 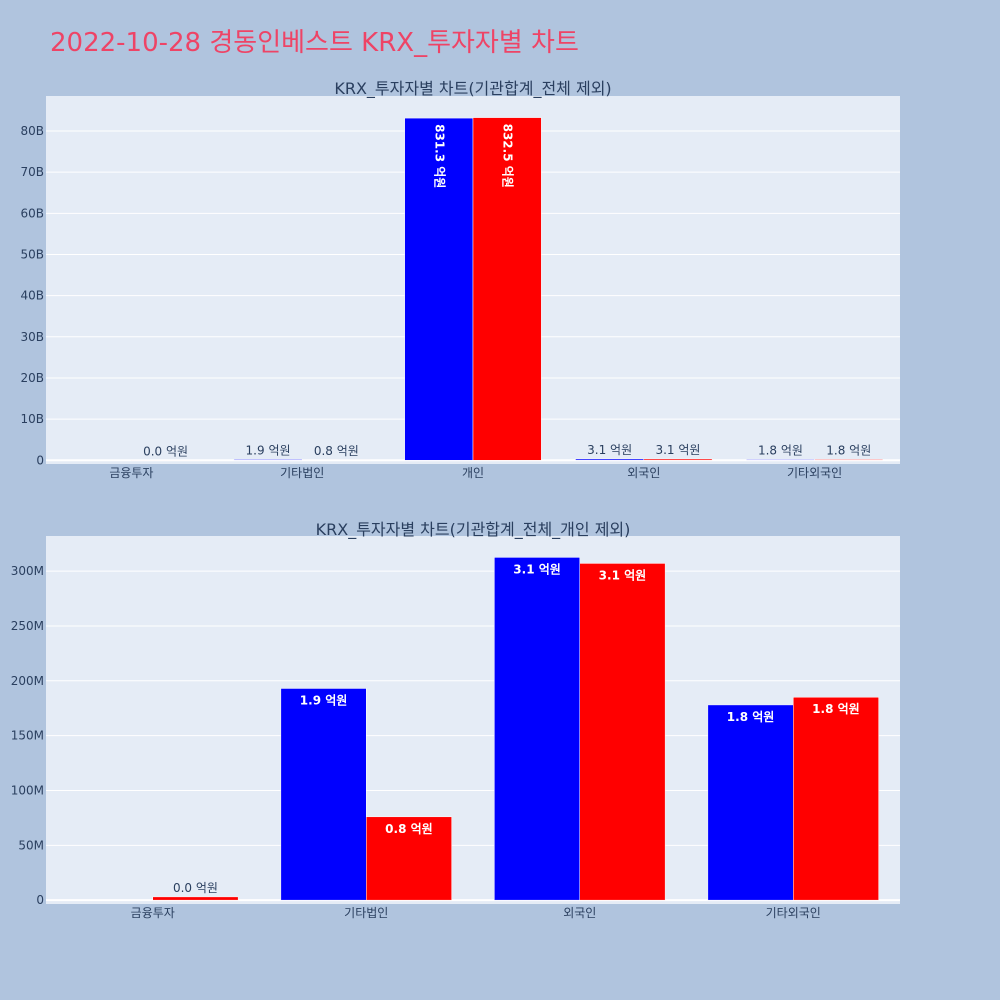 What do you see at coordinates (32, 337) in the screenshot?
I see `y-tick-label: 30B` at bounding box center [32, 337].